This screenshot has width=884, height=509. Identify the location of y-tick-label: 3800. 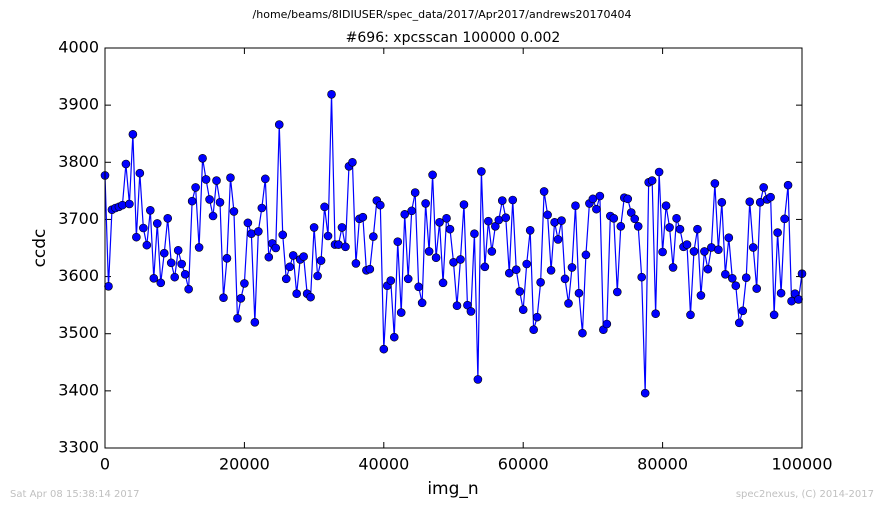
(78, 161).